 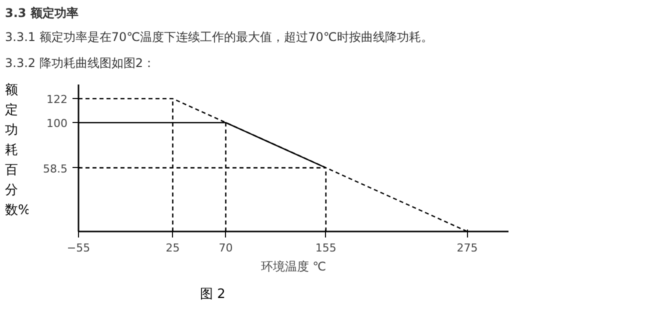 What do you see at coordinates (325, 248) in the screenshot?
I see `x-tick-label: 155` at bounding box center [325, 248].